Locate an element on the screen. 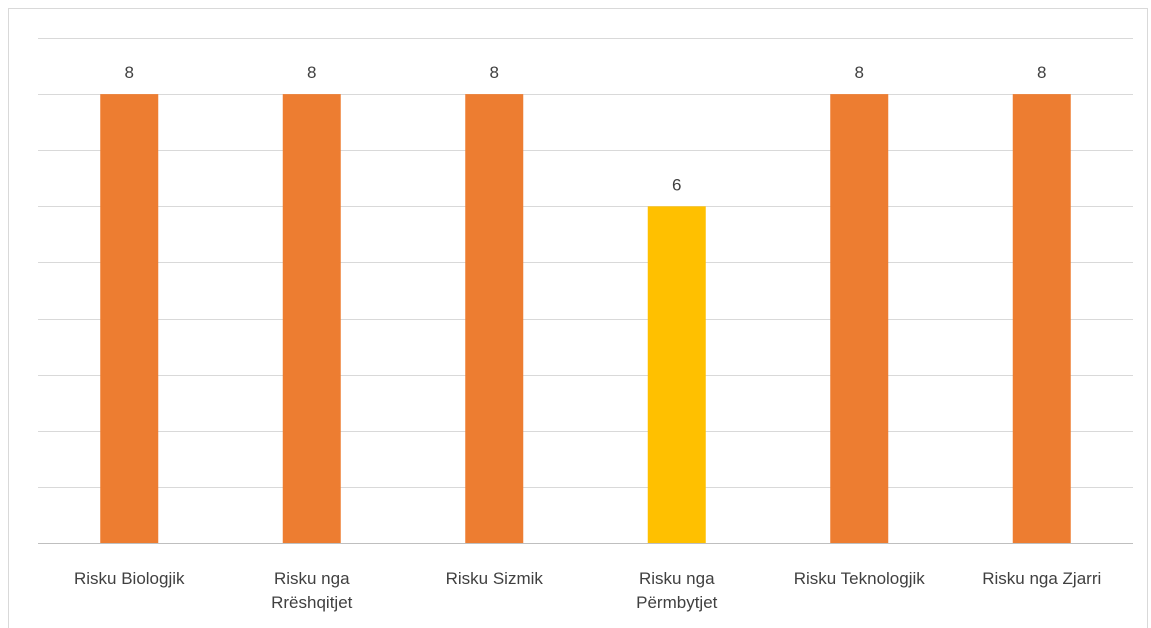  x-tick-label: Risku Biologjik is located at coordinates (129, 578).